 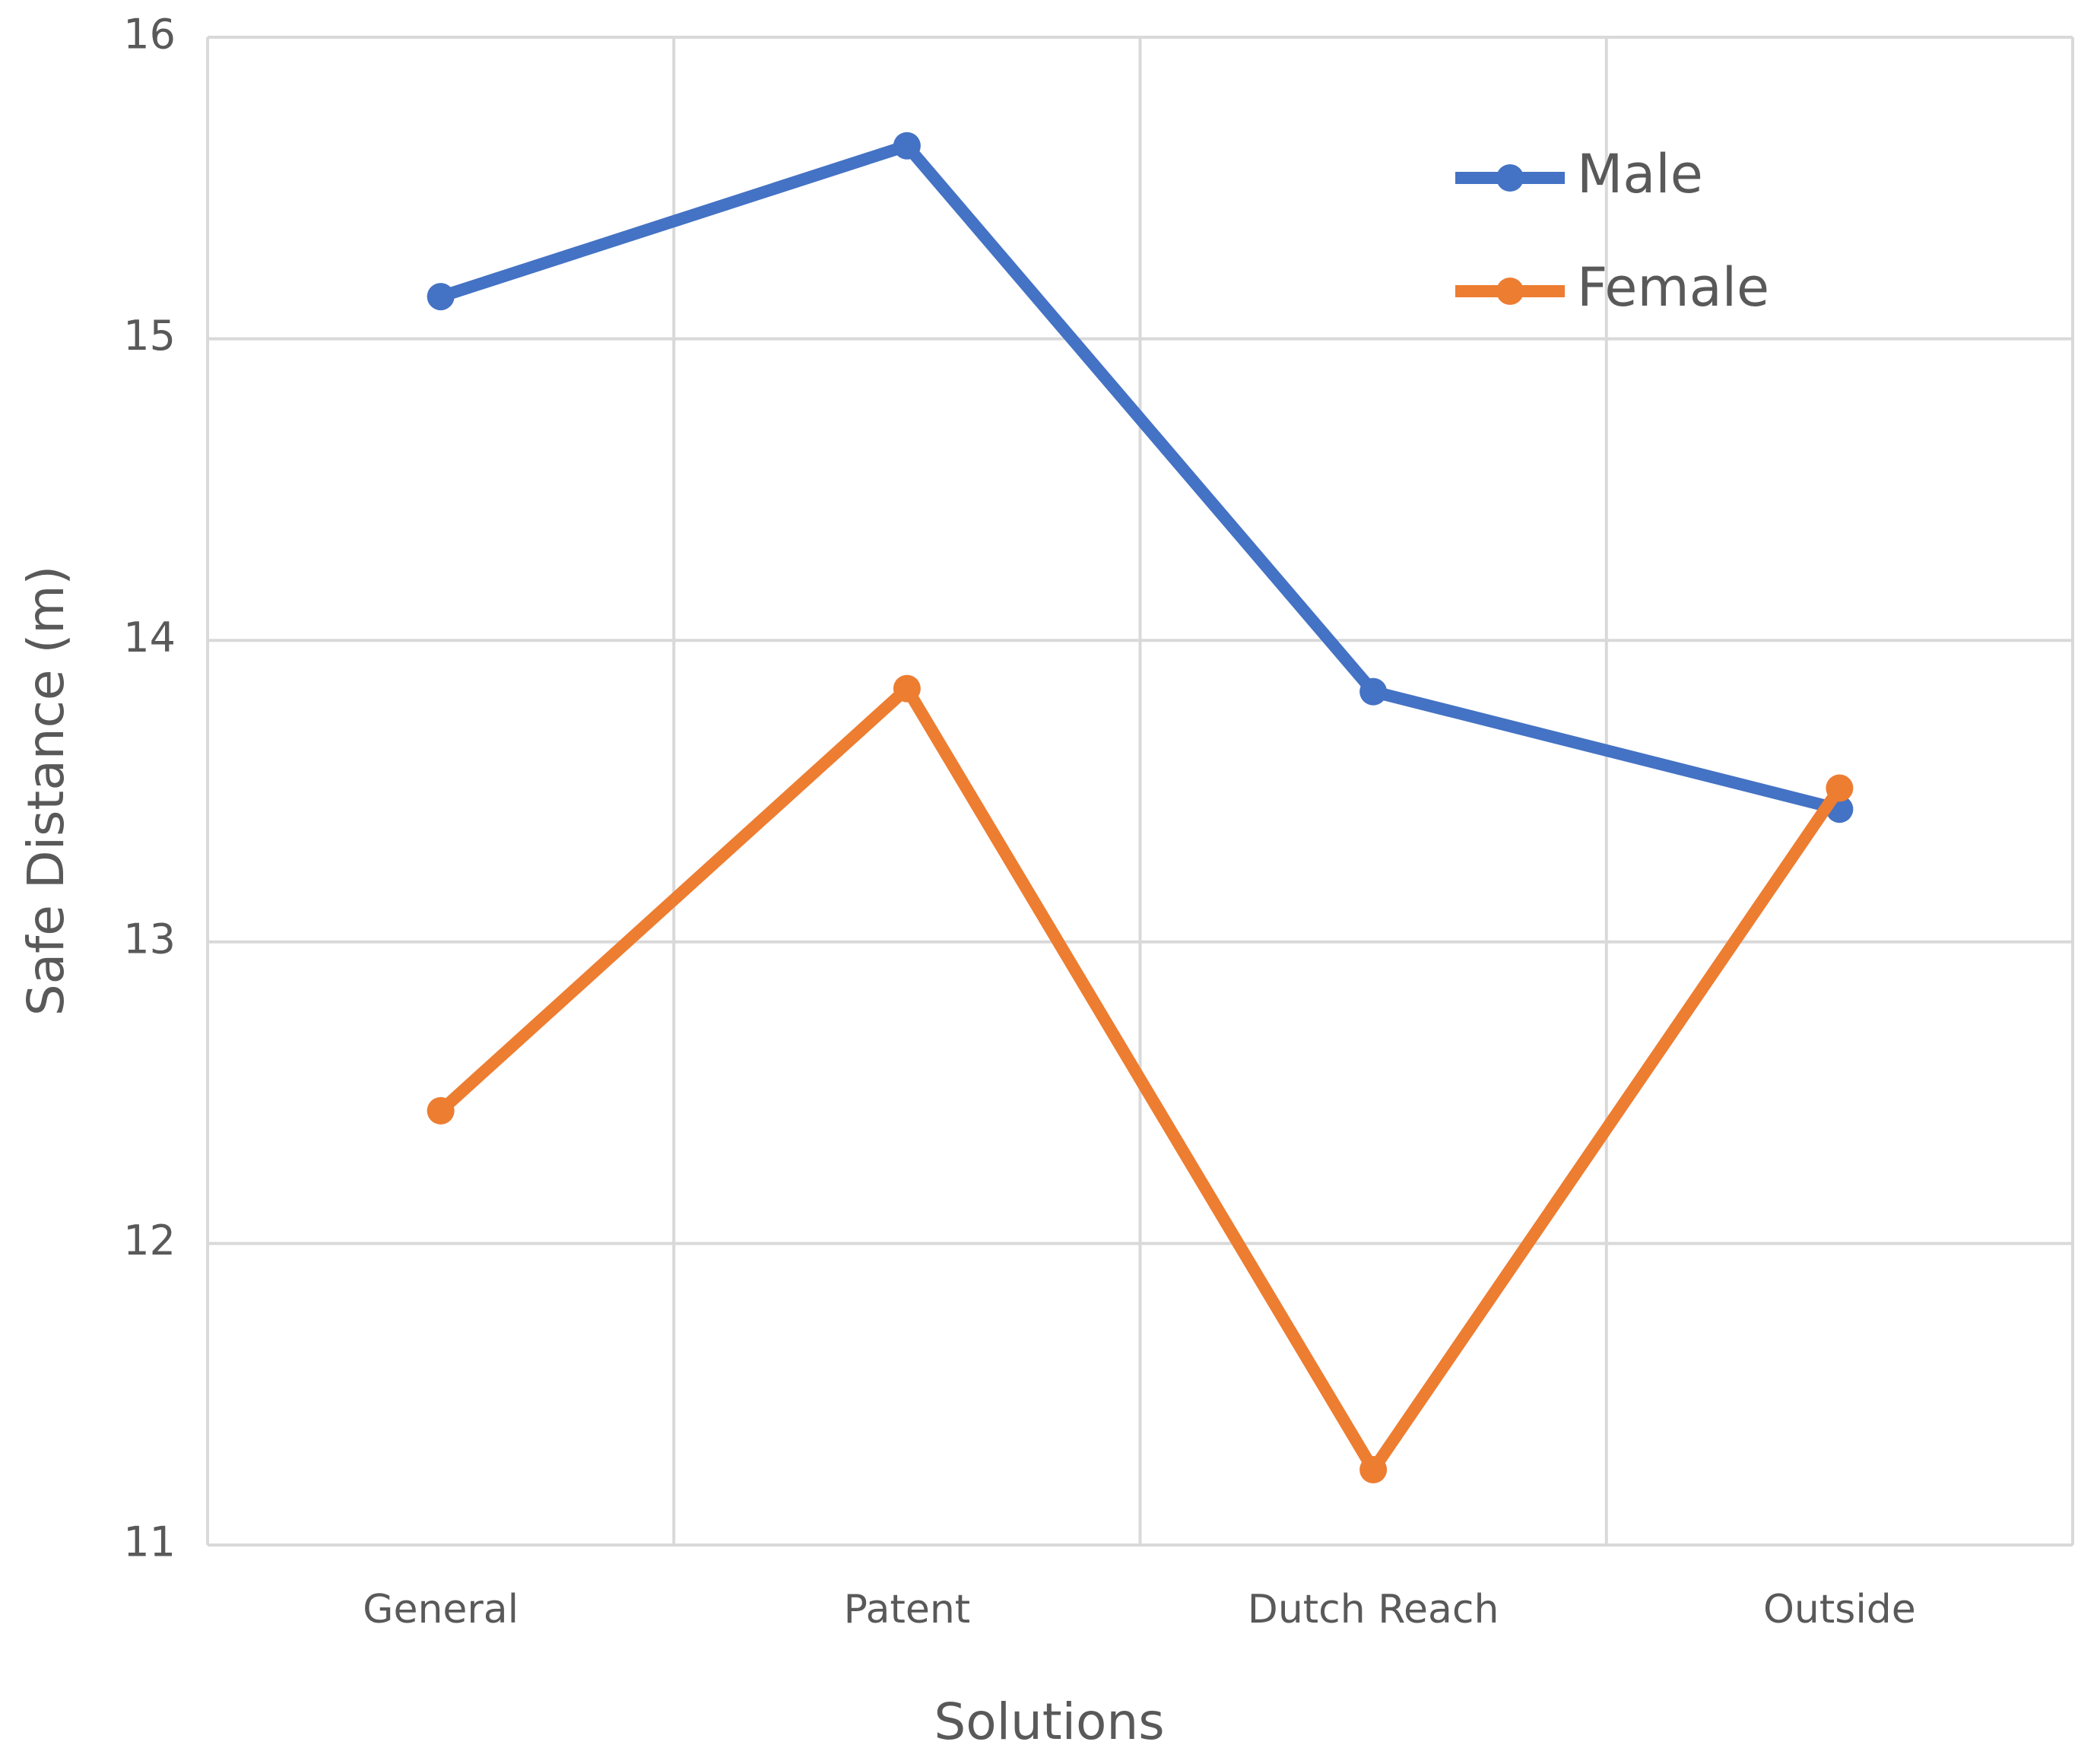 I want to click on x-tick-label: Patent, so click(x=908, y=1610).